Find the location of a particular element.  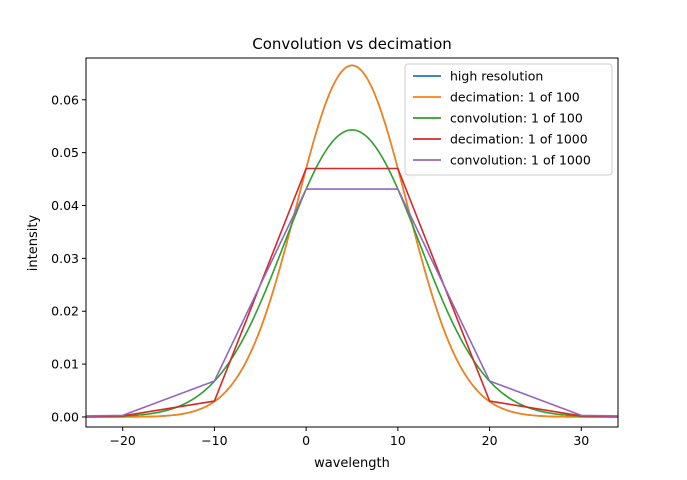

y-tick-label: 0.06 is located at coordinates (65, 99).